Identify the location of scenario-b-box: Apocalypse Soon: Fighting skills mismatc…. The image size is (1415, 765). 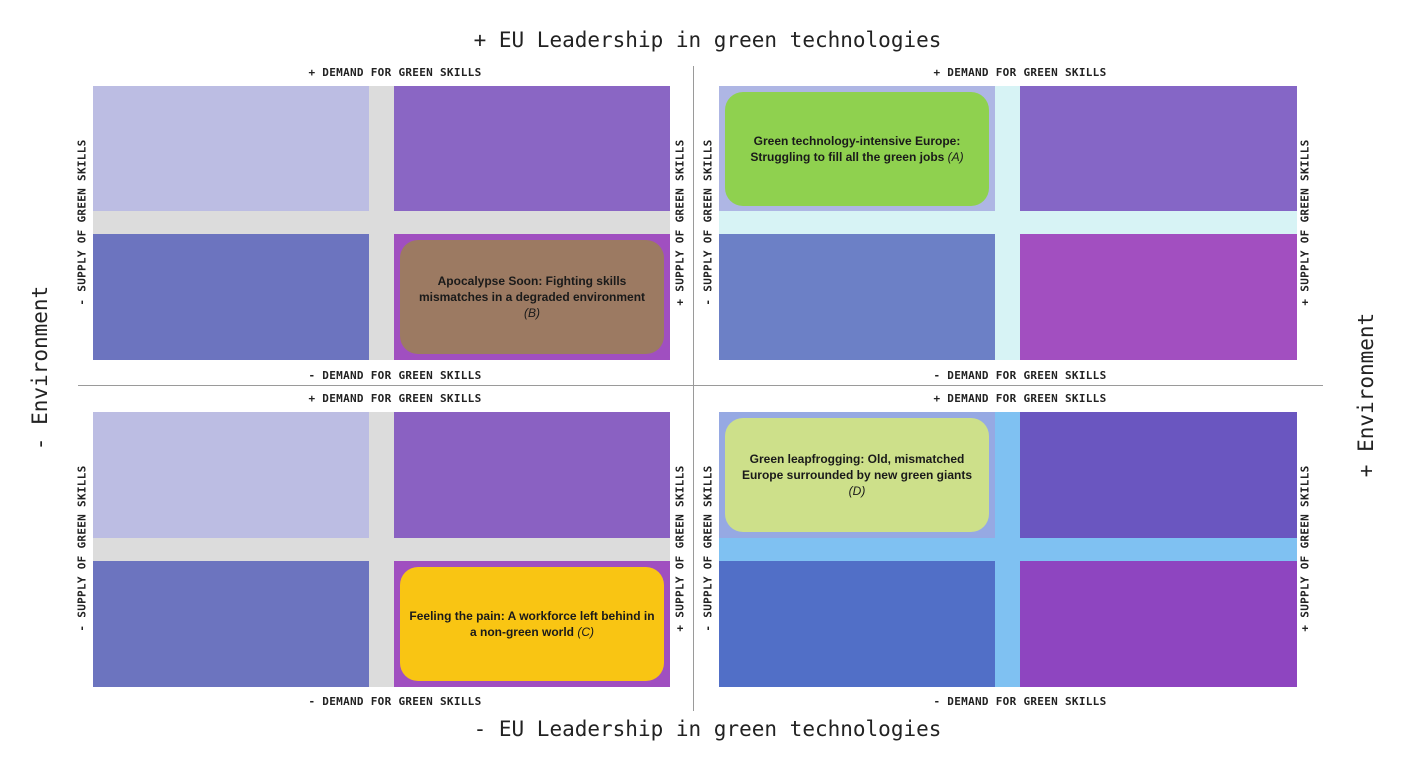
(532, 297).